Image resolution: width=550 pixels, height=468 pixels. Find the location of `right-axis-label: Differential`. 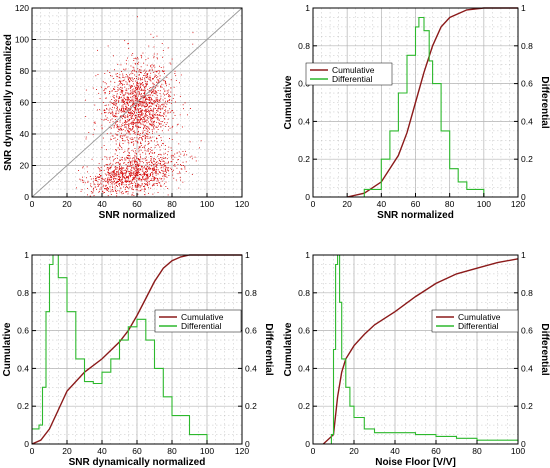

right-axis-label: Differential is located at coordinates (268, 349).